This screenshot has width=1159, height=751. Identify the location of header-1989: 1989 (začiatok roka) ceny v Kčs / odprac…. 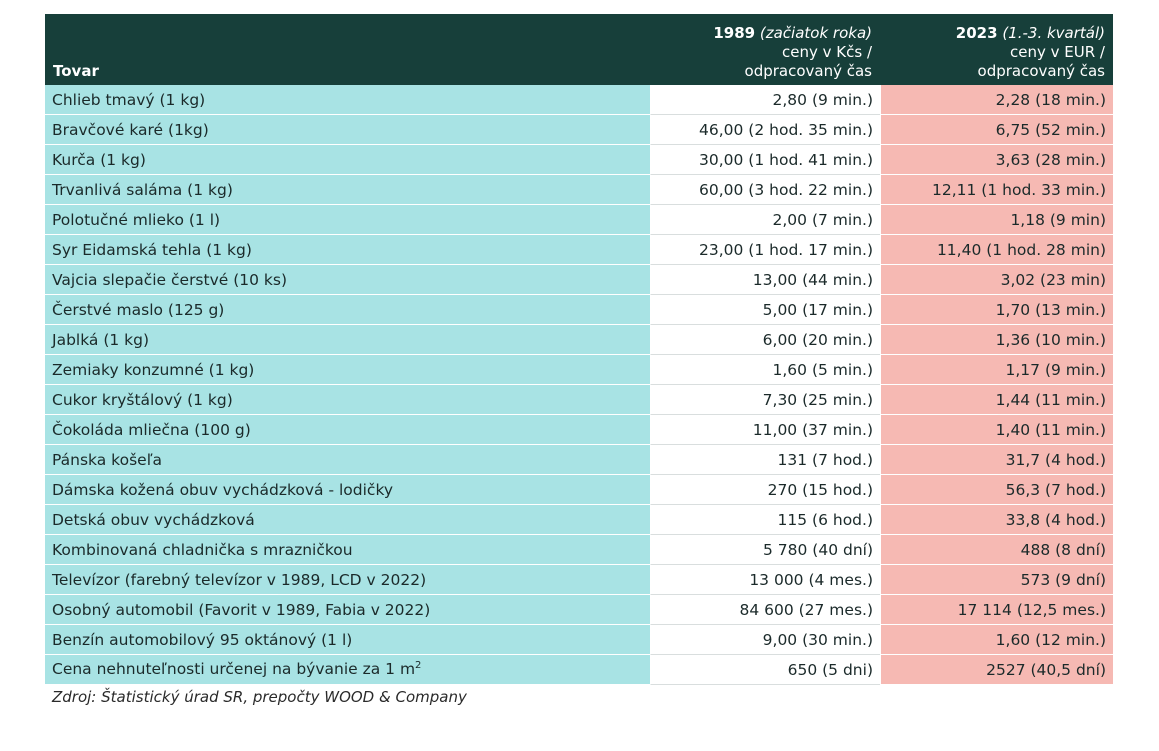
(765, 49).